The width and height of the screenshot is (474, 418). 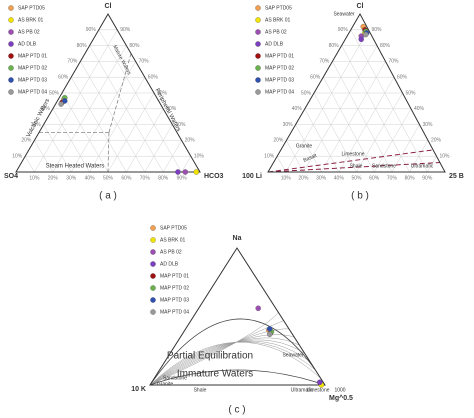 What do you see at coordinates (237, 316) in the screenshot?
I see `triangle-frame` at bounding box center [237, 316].